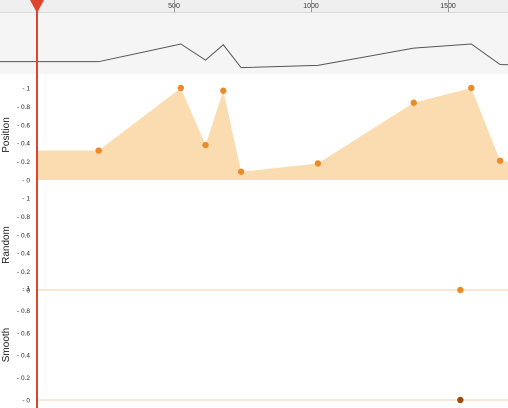  What do you see at coordinates (254, 6) in the screenshot?
I see `time-ruler: 500 1000 1500` at bounding box center [254, 6].